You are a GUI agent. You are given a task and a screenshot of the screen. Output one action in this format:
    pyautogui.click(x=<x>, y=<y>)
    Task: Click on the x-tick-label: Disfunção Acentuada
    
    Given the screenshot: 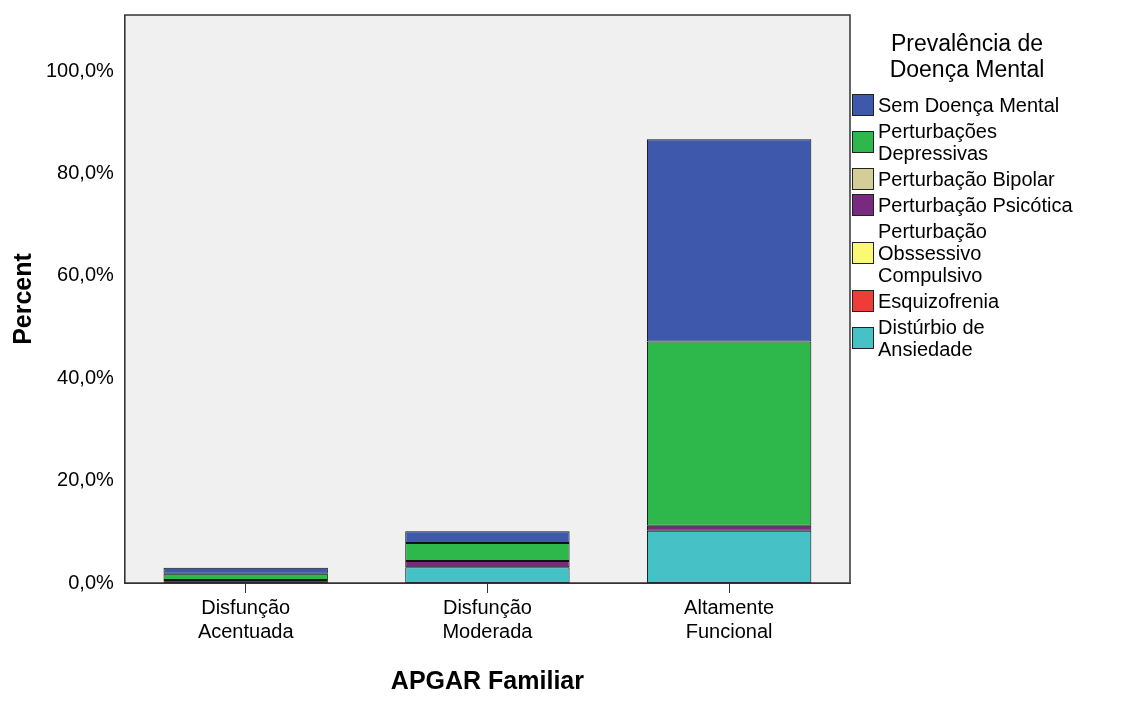 What is the action you would take?
    pyautogui.click(x=246, y=618)
    